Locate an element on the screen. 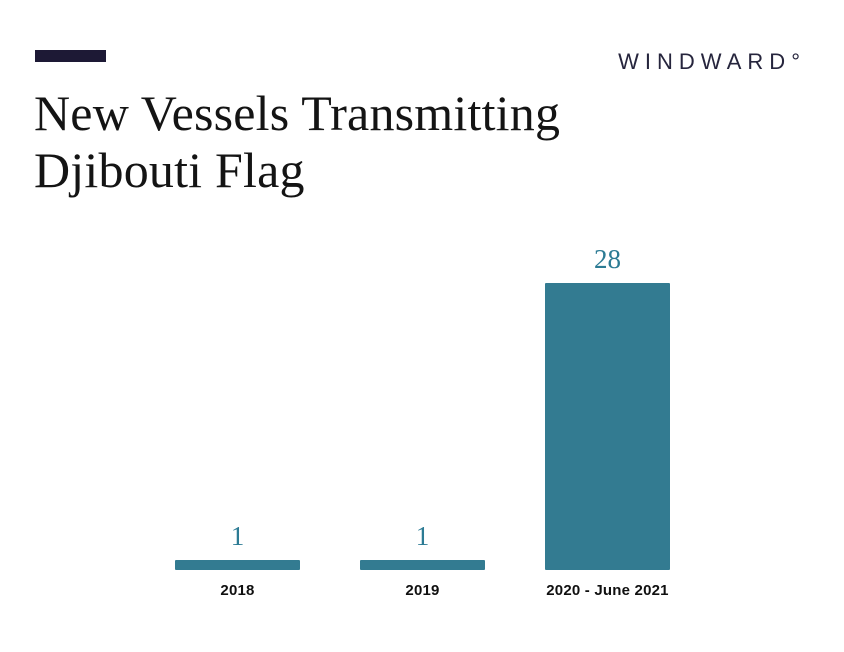  windward-logo: WINDWARD° is located at coordinates (712, 61).